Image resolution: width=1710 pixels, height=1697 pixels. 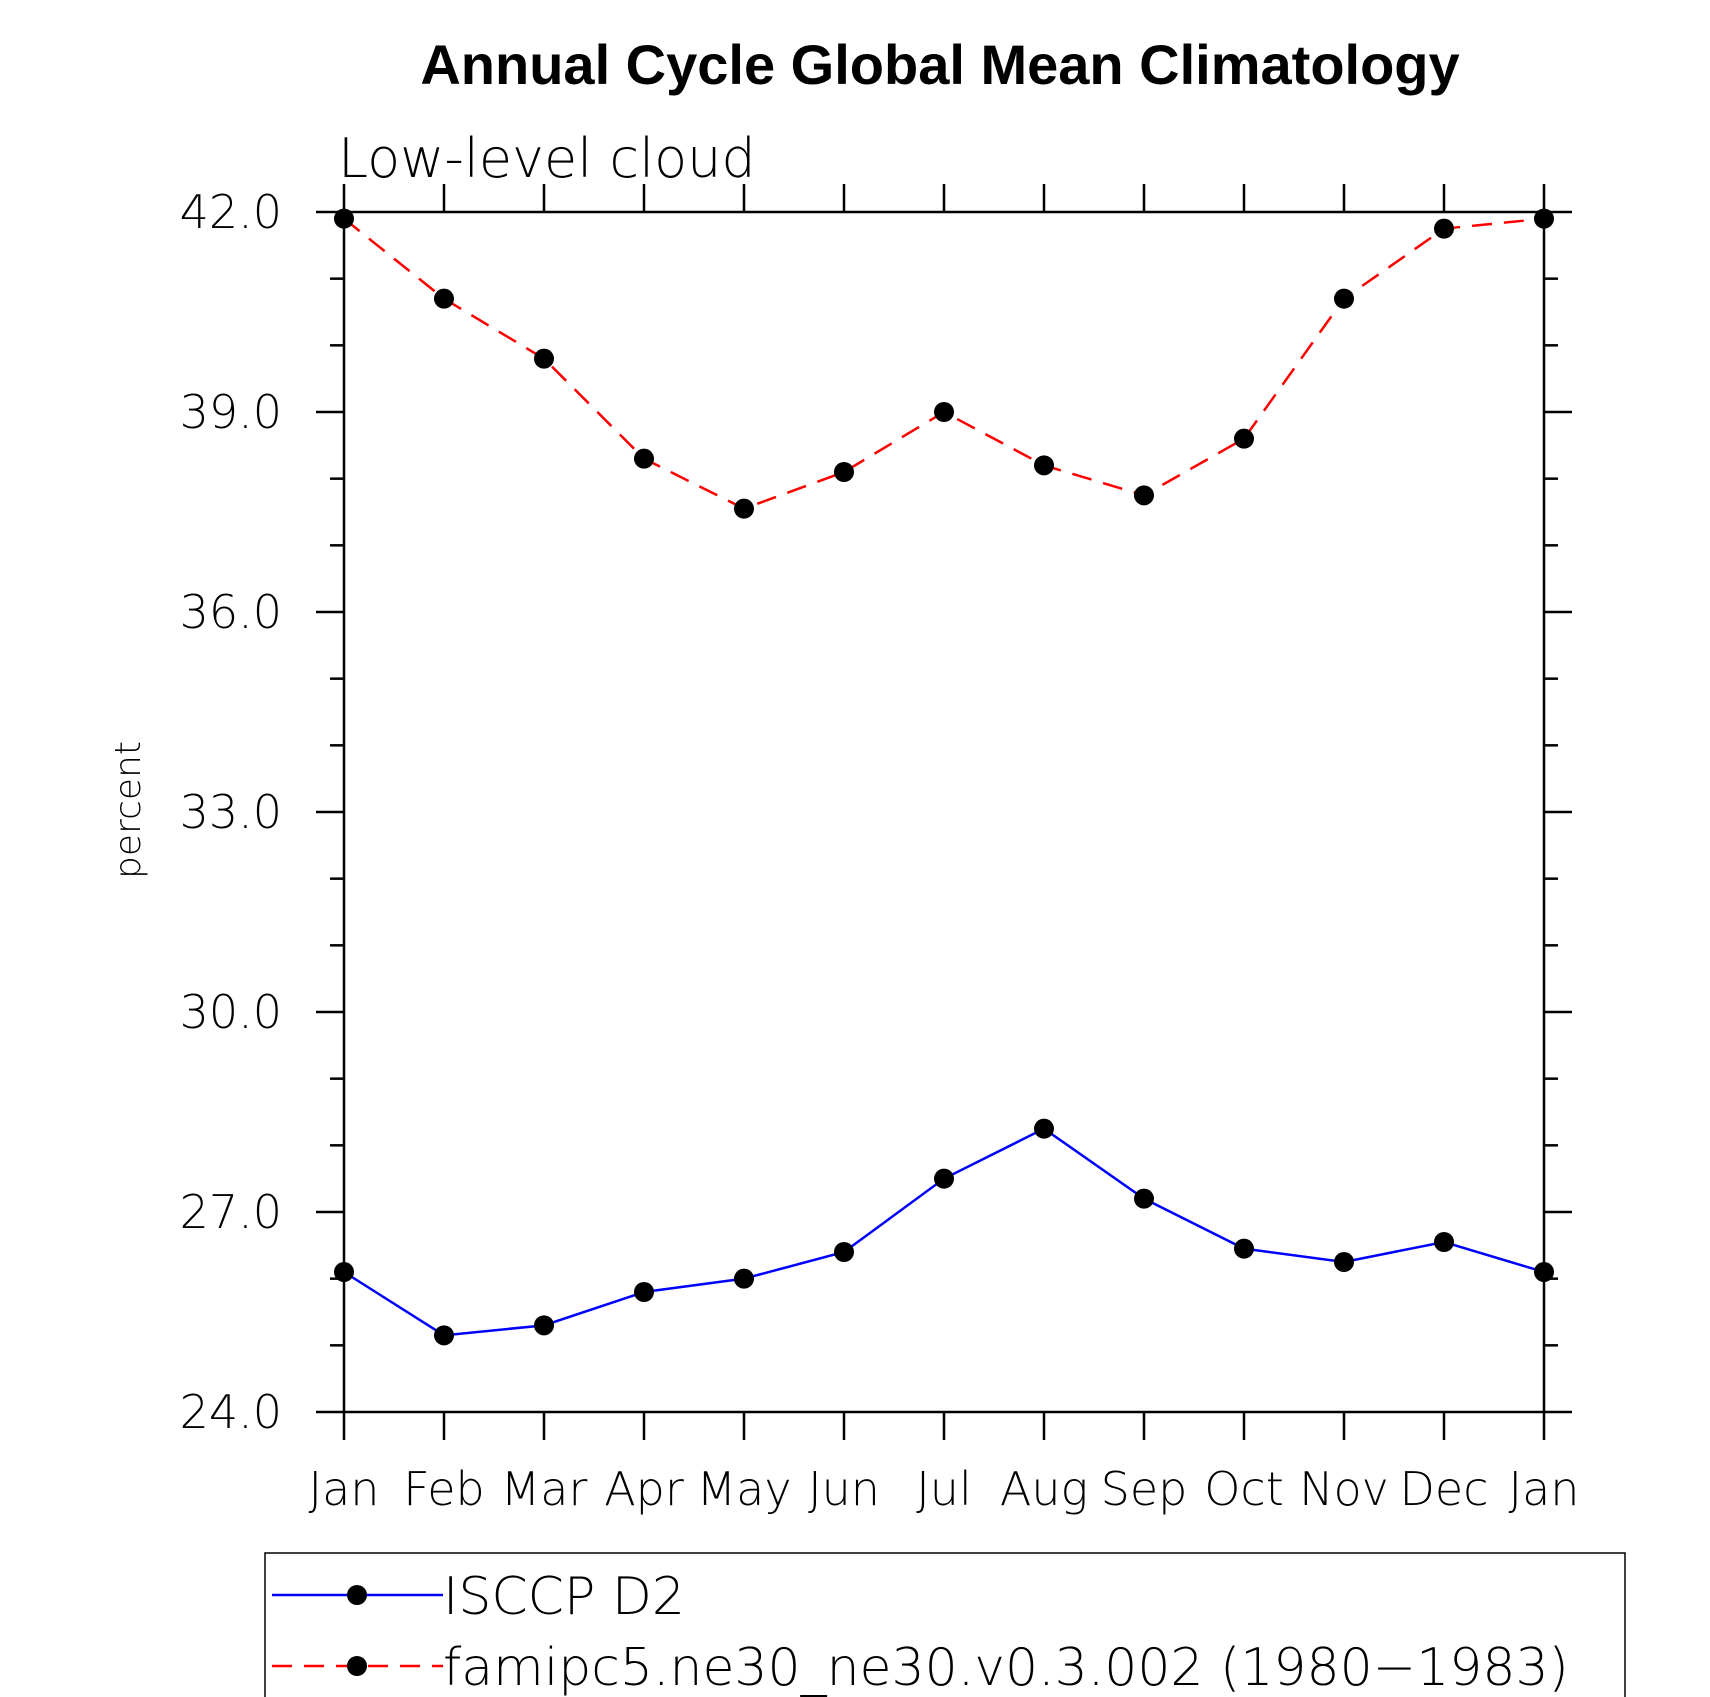 I want to click on chart-title: Annual Cycle Global Mean Climatology, so click(x=939, y=64).